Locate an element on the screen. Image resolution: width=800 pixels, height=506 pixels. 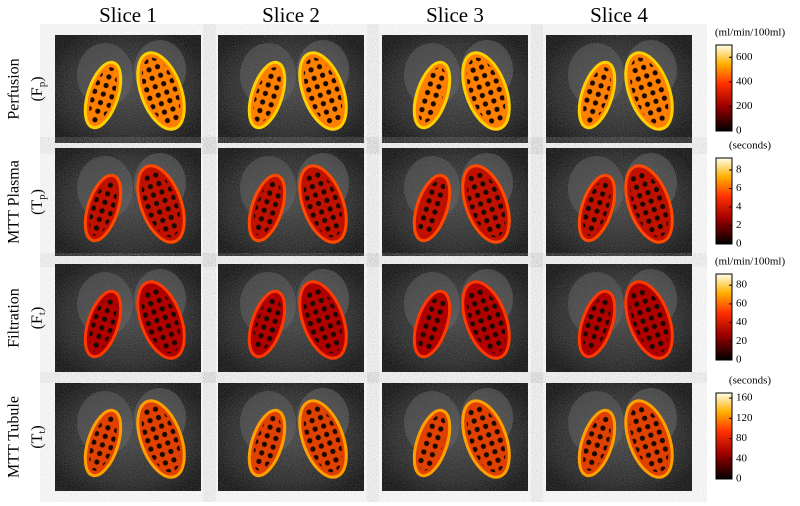
row-symbol: (Fp) is located at coordinates (38, 88).